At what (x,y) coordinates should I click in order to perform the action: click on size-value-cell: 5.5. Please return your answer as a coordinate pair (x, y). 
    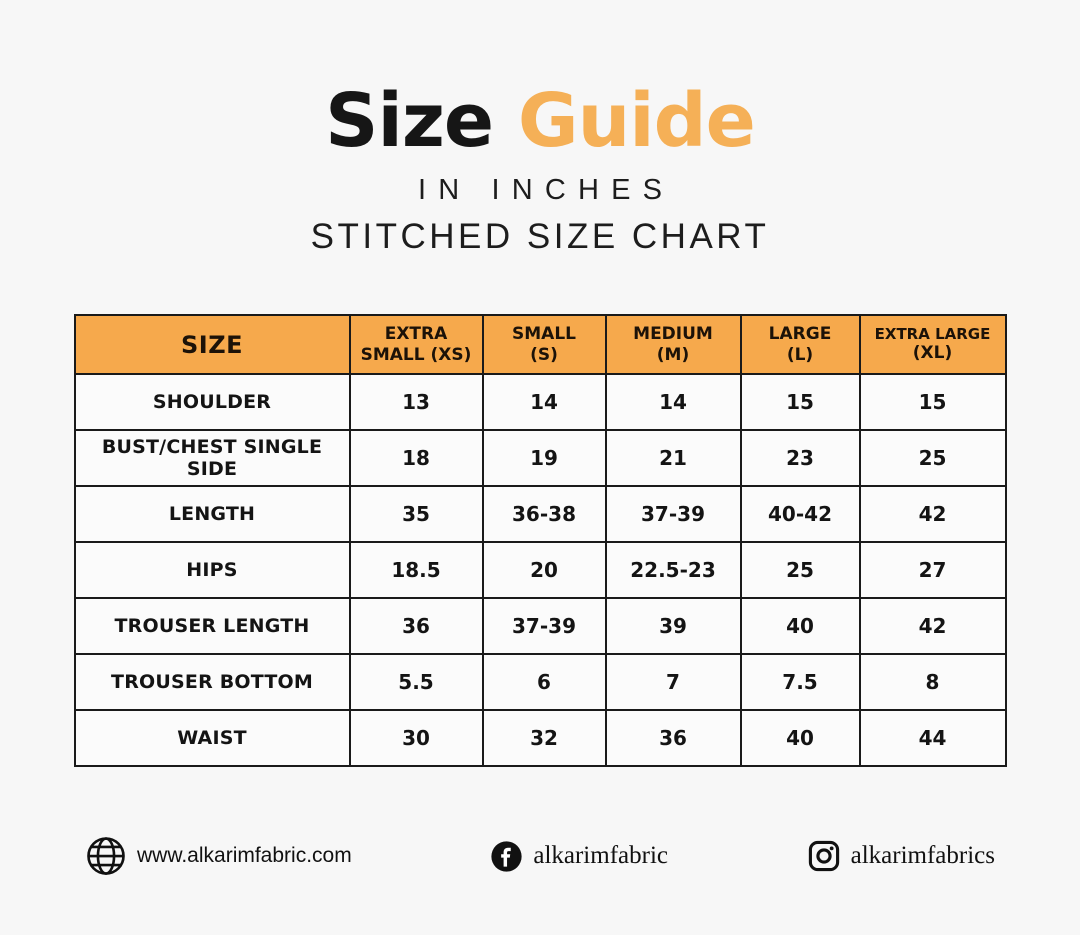
    Looking at the image, I should click on (416, 682).